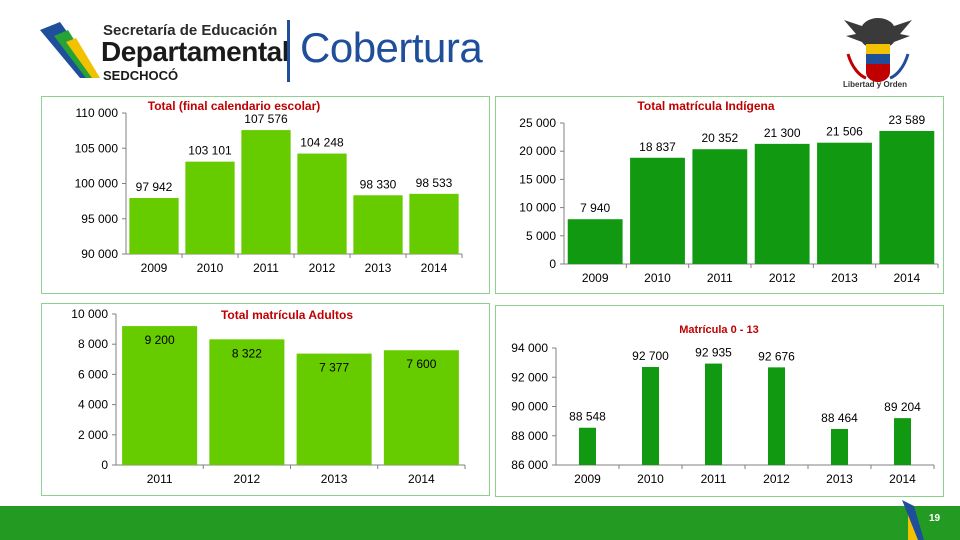 This screenshot has width=960, height=540. What do you see at coordinates (234, 106) in the screenshot?
I see `chart-title: Total (final calendario escolar)` at bounding box center [234, 106].